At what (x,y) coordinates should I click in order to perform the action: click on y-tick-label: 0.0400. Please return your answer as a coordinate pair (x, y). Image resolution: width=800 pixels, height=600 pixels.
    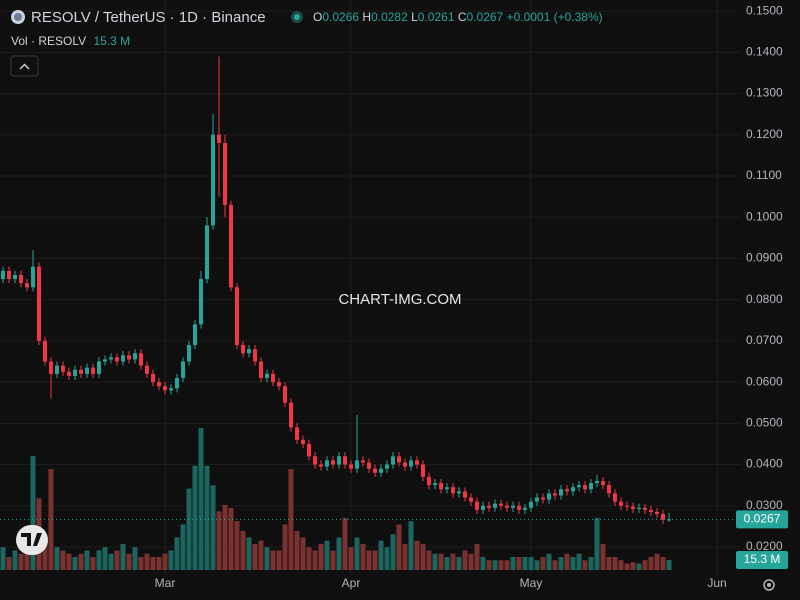
    Looking at the image, I should click on (764, 464).